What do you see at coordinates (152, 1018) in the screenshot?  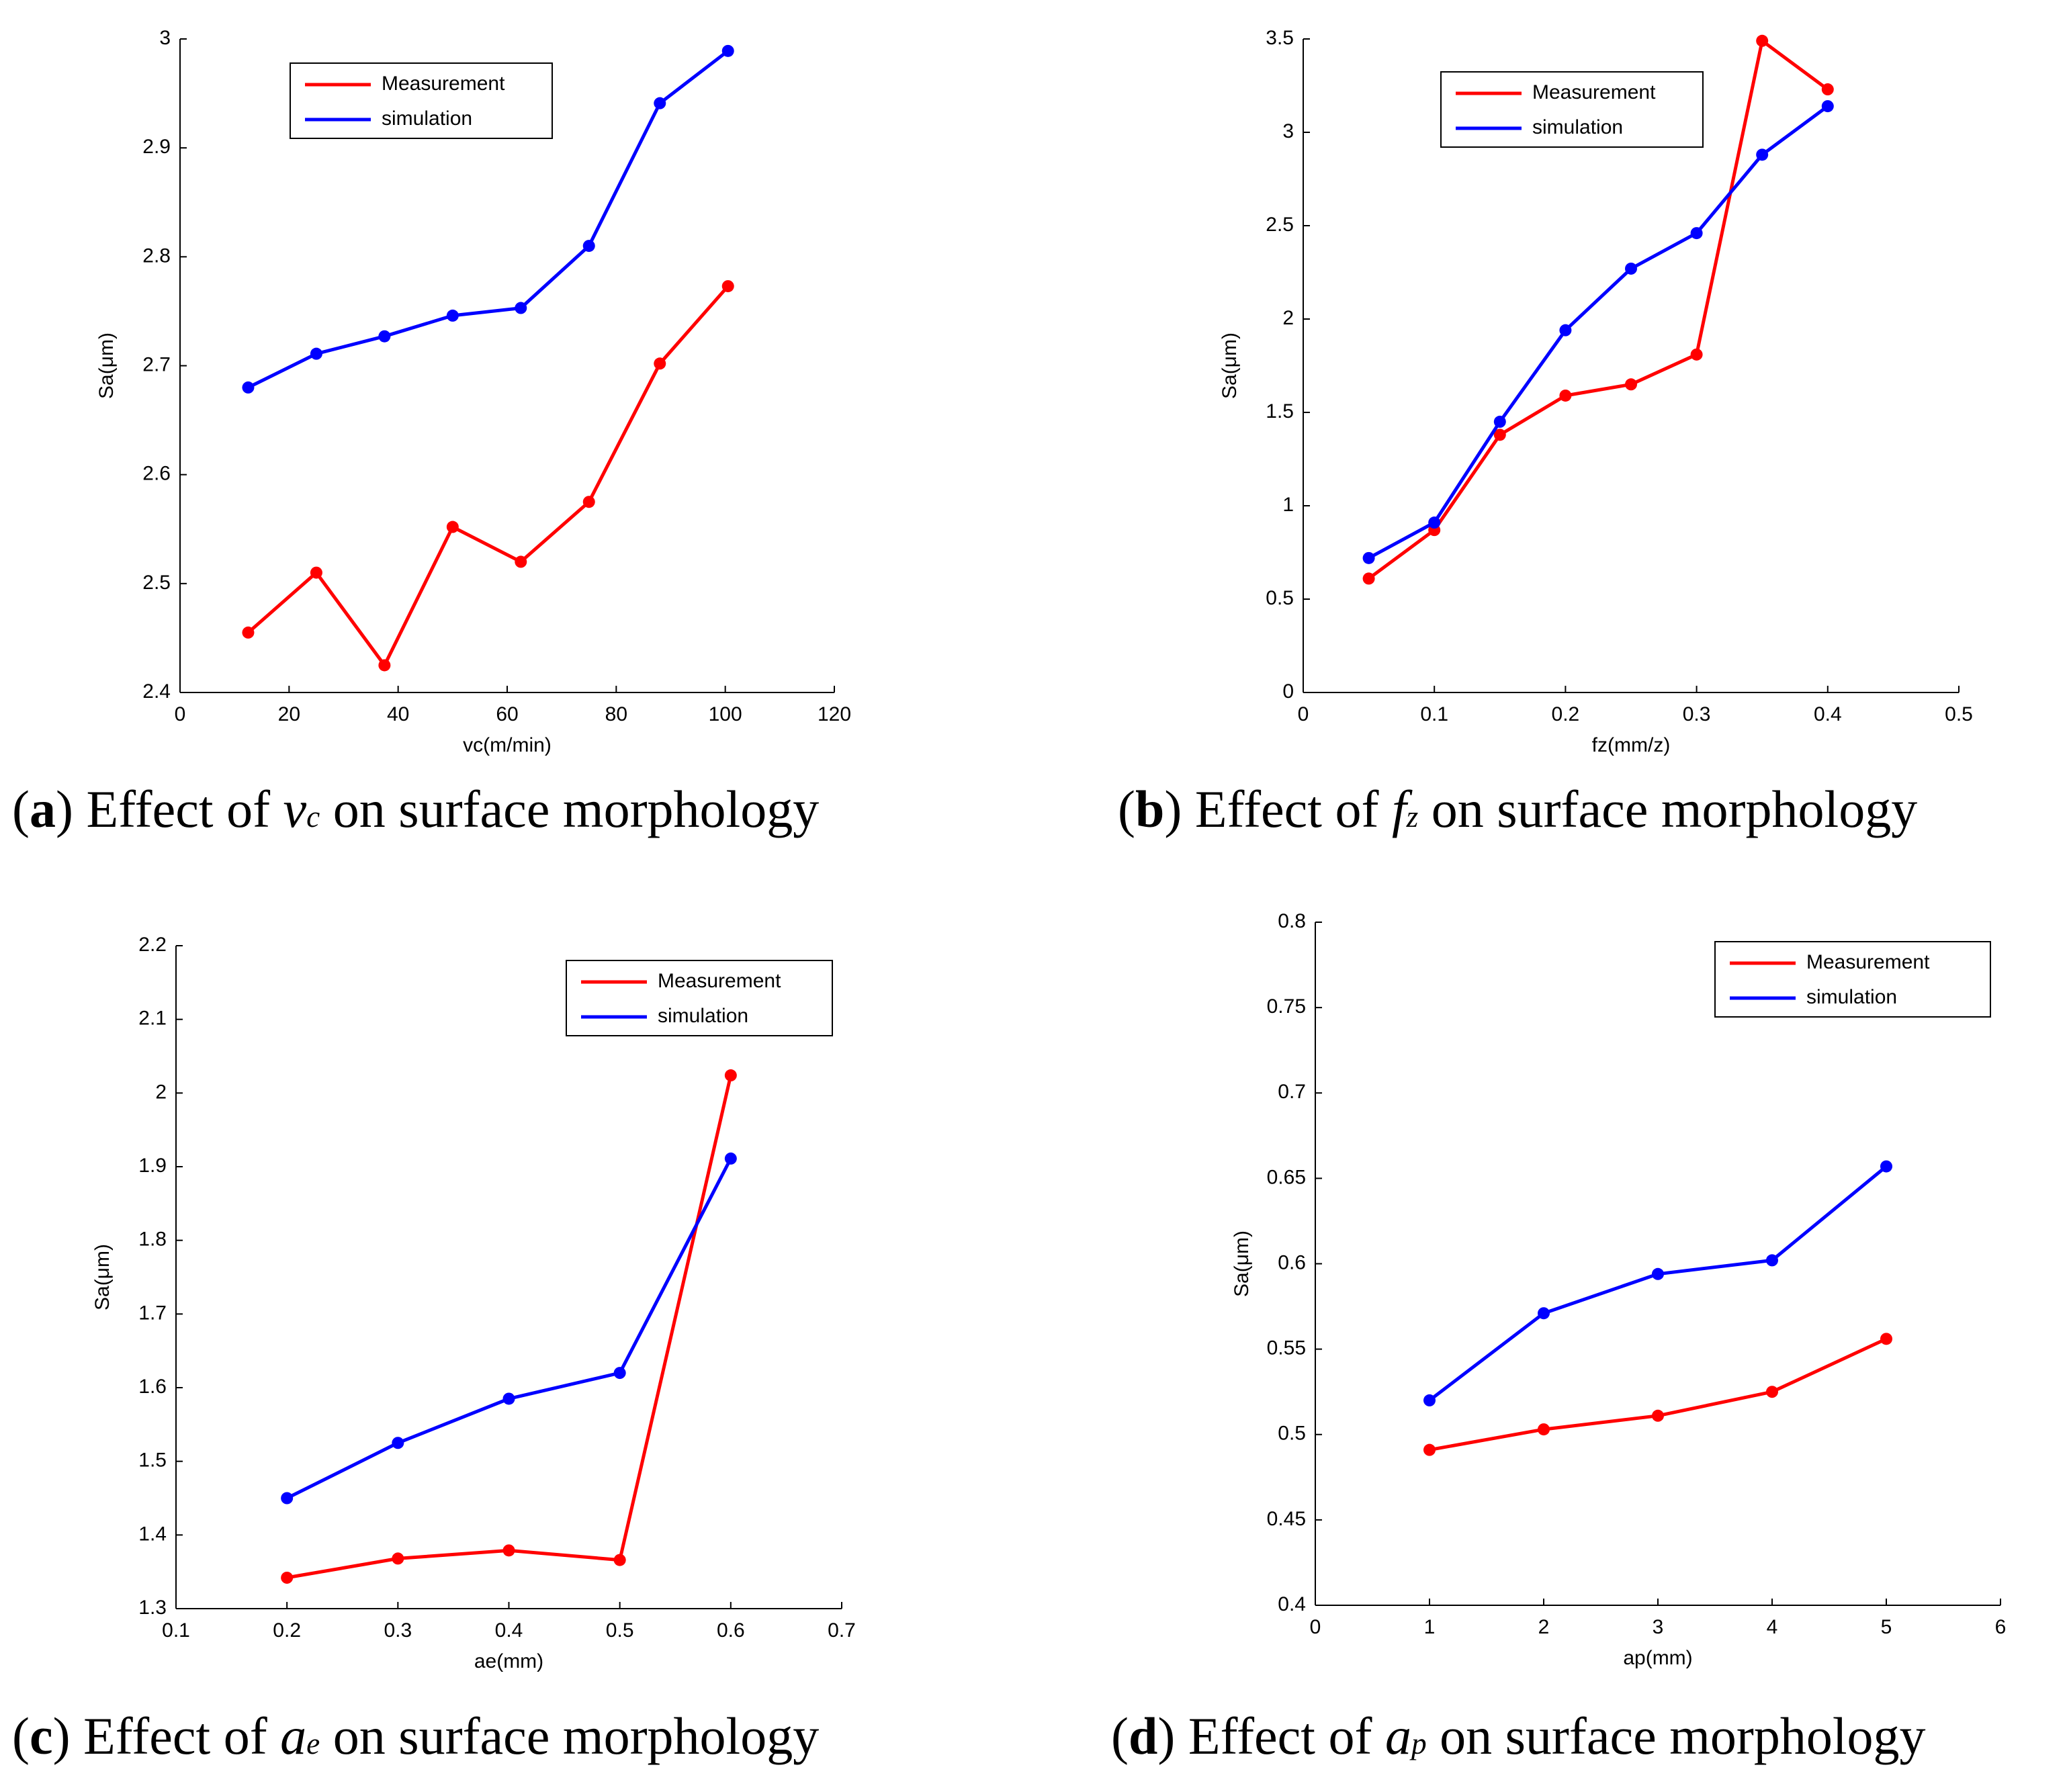 I see `y-tick-label: 2.1` at bounding box center [152, 1018].